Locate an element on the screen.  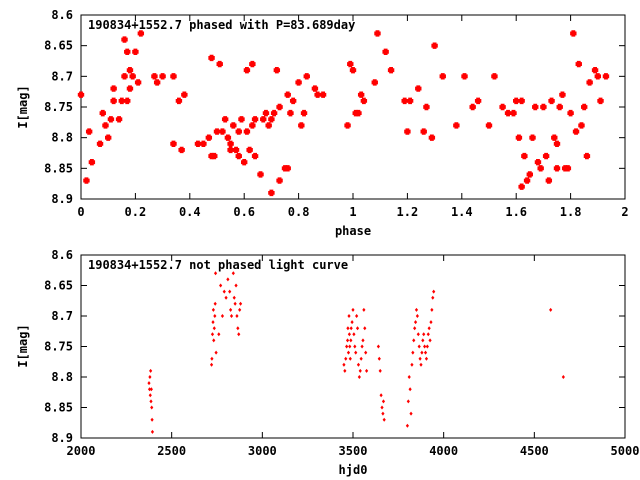
unphased-y-tick-label: 8.85 is located at coordinates (58, 408).